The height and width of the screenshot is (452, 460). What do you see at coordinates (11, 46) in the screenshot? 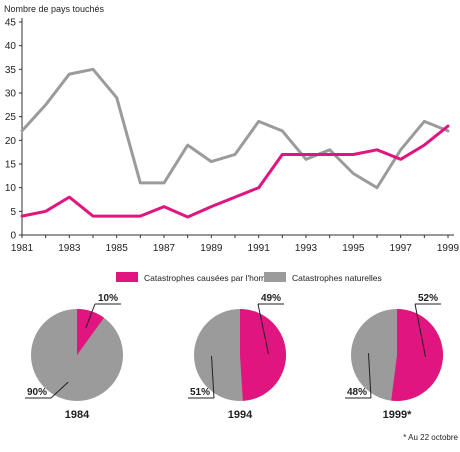
I see `y-tick-label: 40` at bounding box center [11, 46].